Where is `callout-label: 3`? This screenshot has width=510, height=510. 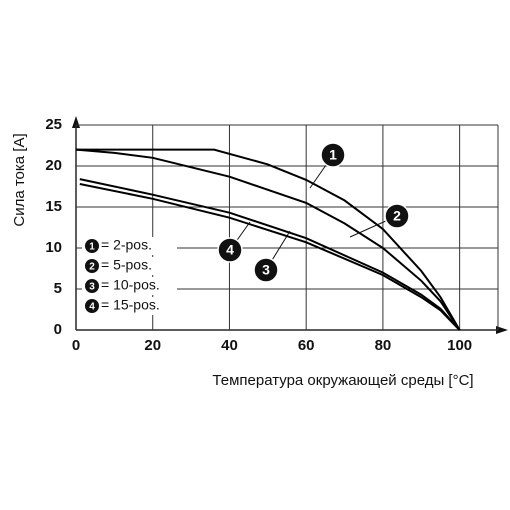 callout-label: 3 is located at coordinates (266, 270).